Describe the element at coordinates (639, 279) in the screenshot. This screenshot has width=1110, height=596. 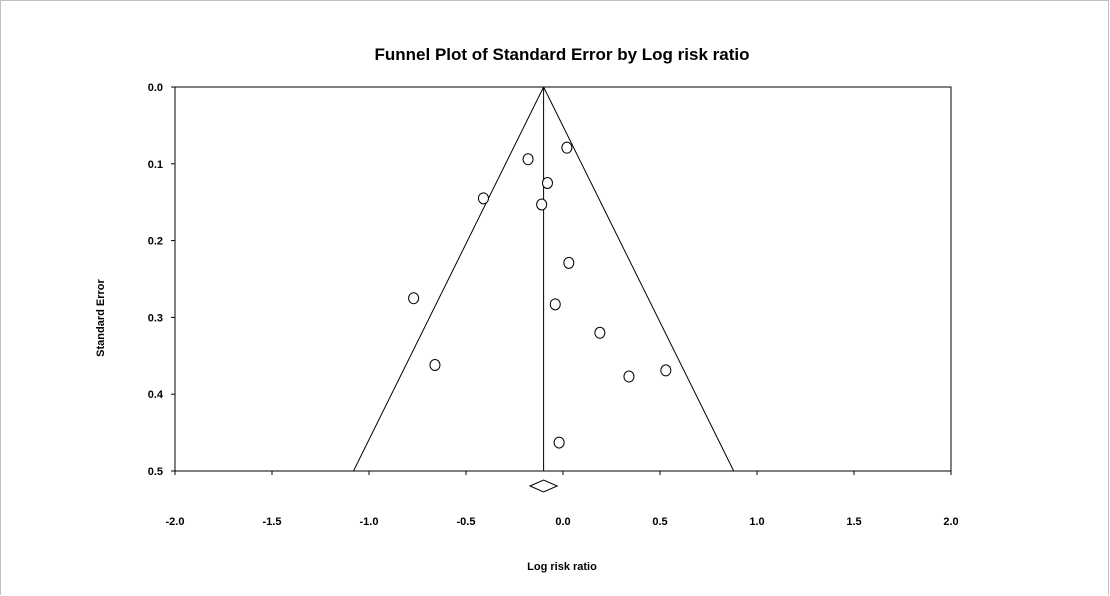
I see `funnel-right-line` at that location.